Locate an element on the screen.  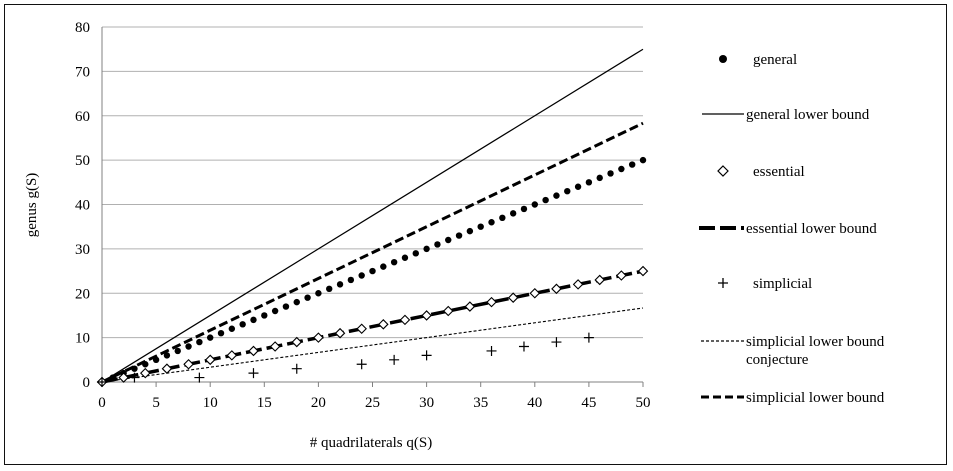
x-axis-title: # quadrilaterals q(S) is located at coordinates (371, 443).